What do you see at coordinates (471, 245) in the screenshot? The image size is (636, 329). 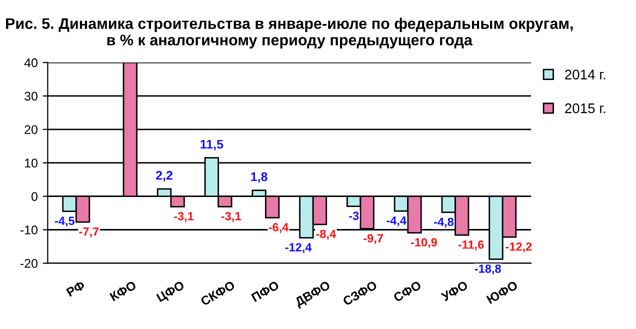 I see `data-label: -11,6` at bounding box center [471, 245].